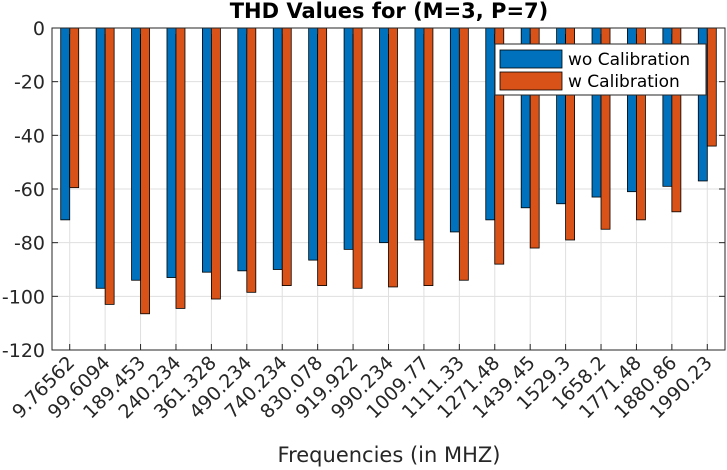  What do you see at coordinates (23, 297) in the screenshot?
I see `y-tick-label-5: -100` at bounding box center [23, 297].